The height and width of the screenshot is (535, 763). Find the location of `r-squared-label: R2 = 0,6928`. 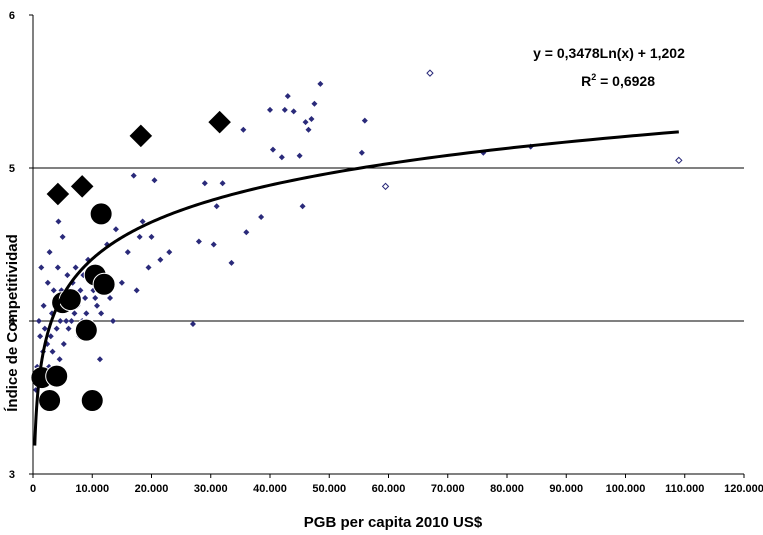

r-squared-label: R2 = 0,6928 is located at coordinates (618, 80).